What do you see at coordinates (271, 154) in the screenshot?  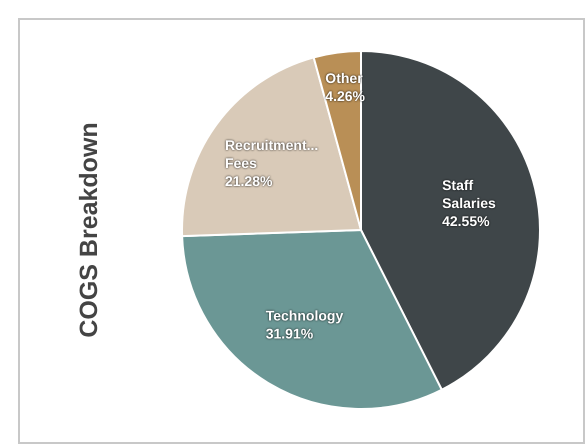 I see `slice-label: Recruitment... Fees` at bounding box center [271, 154].